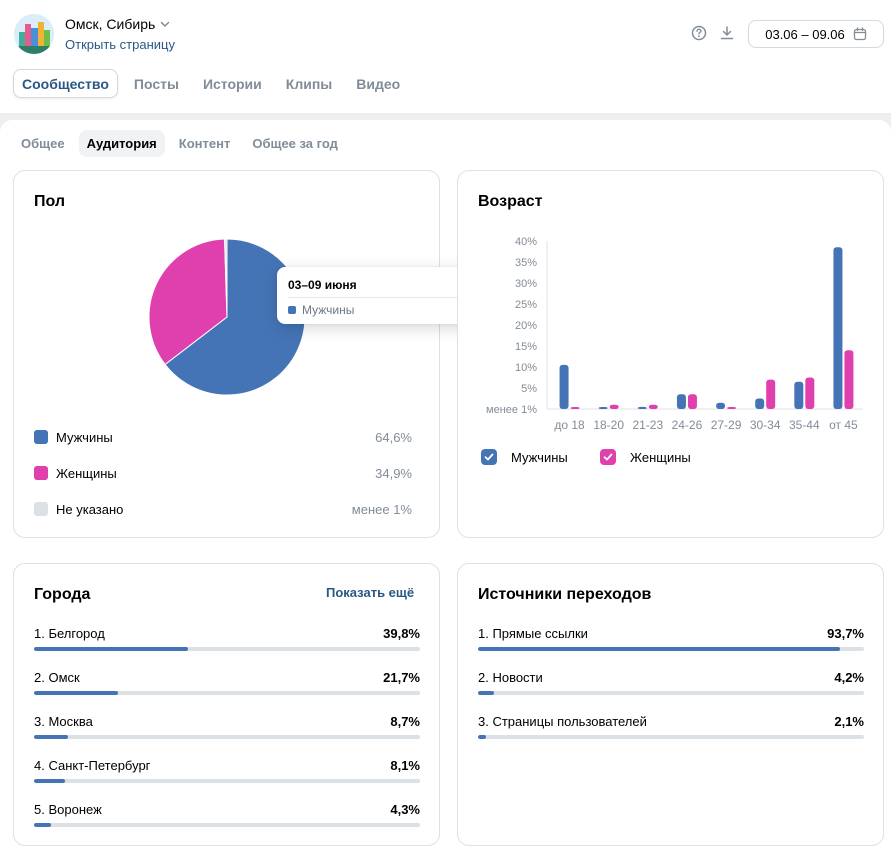 The height and width of the screenshot is (855, 891). Describe the element at coordinates (223, 509) in the screenshot. I see `legend-row-unknown: Не указано менее 1%` at that location.